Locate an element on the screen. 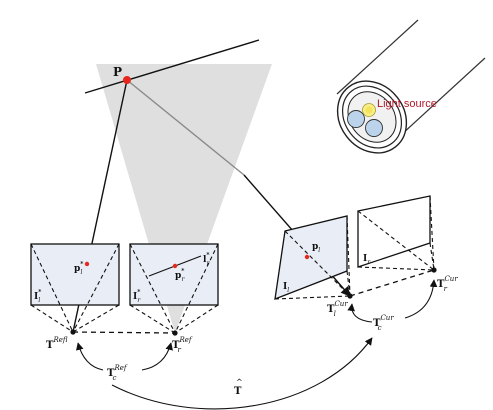  left-ref-camera is located at coordinates (75, 289).